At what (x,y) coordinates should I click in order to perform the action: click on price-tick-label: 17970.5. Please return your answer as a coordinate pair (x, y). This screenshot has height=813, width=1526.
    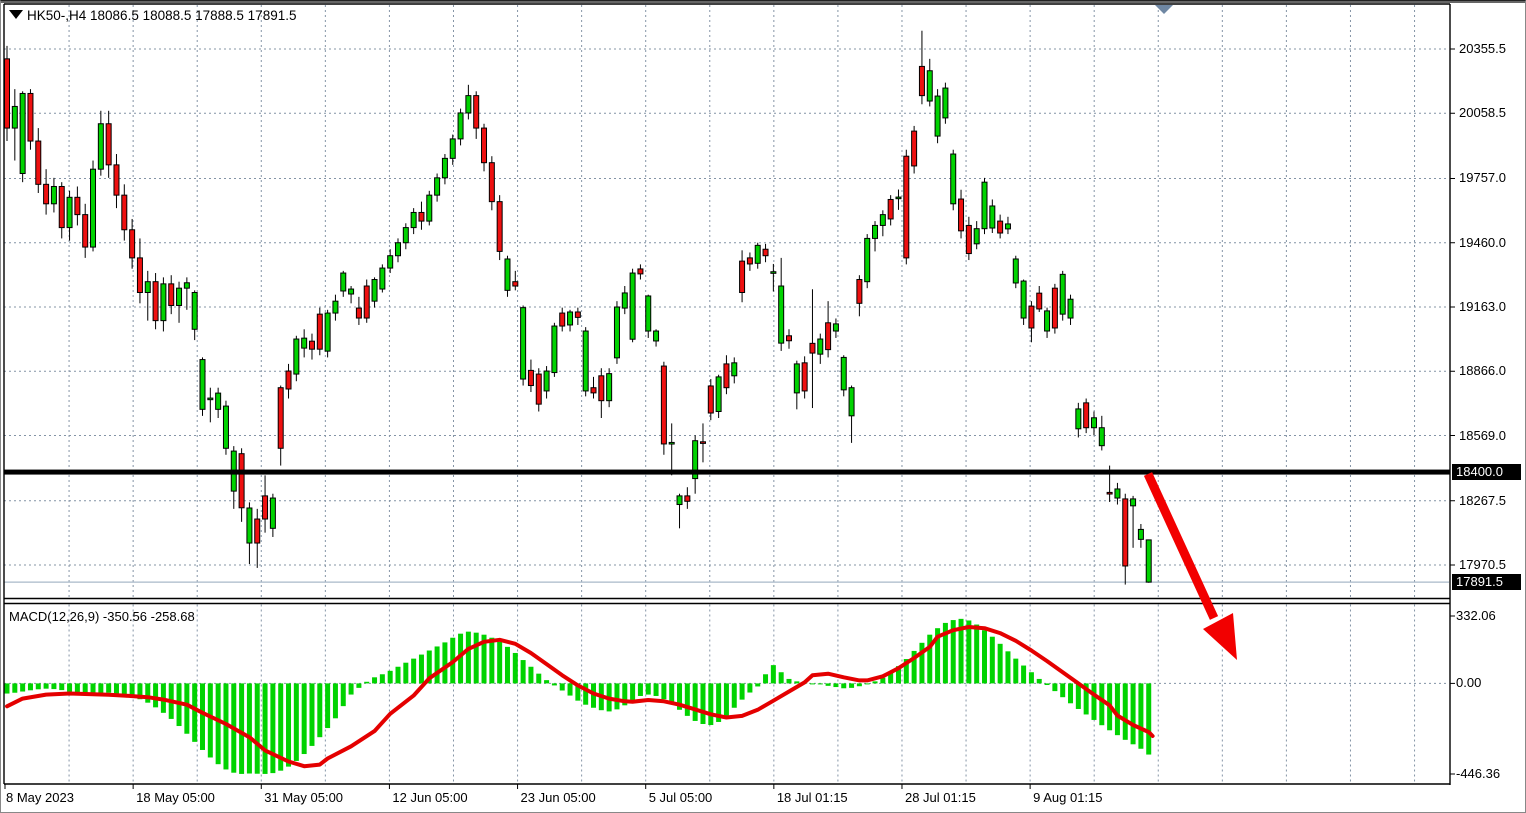
    Looking at the image, I should click on (1482, 564).